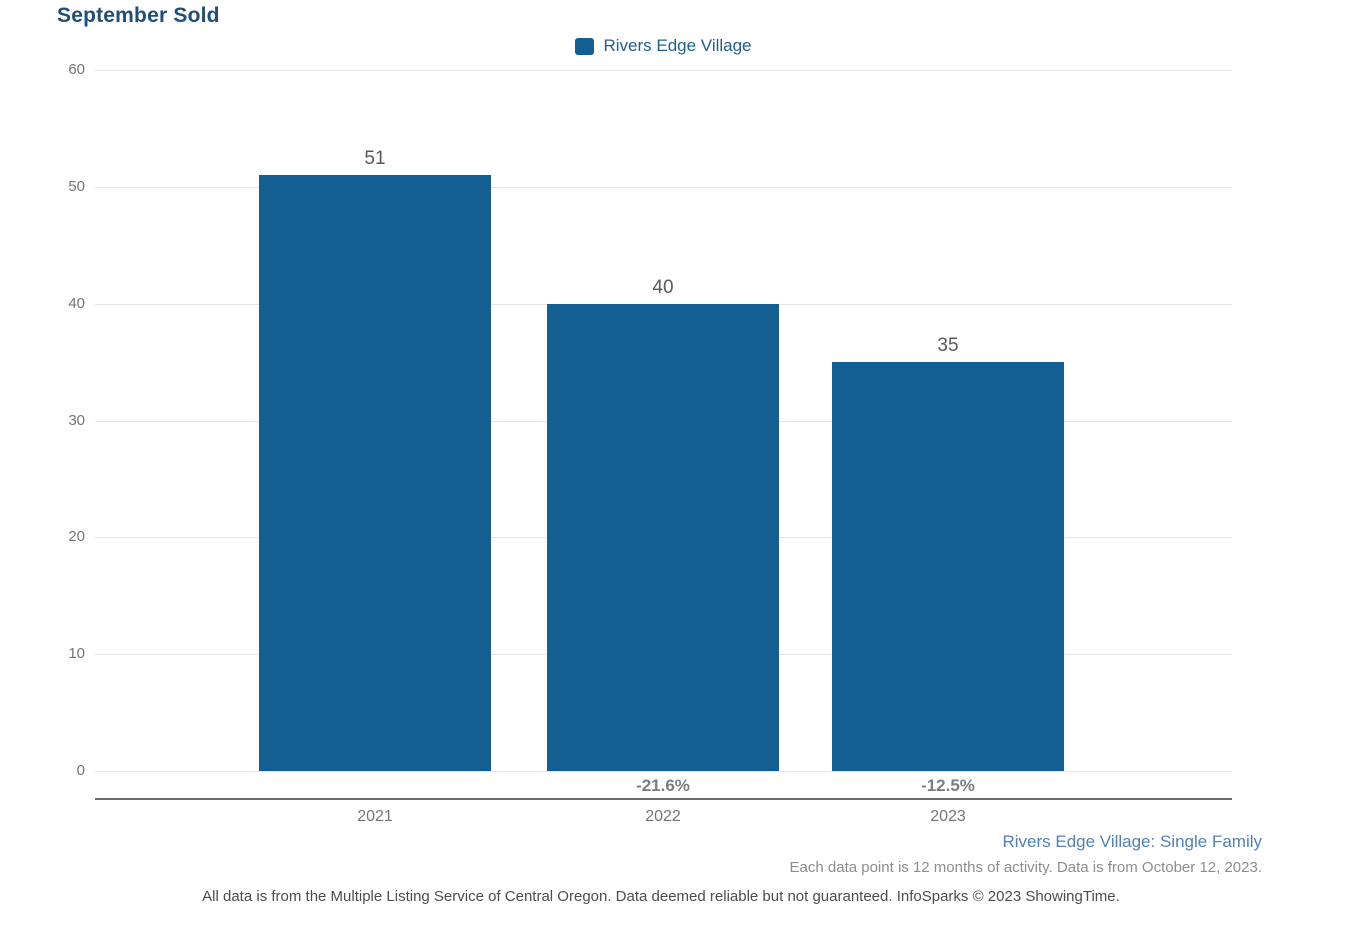  What do you see at coordinates (80, 770) in the screenshot?
I see `y-axis-tick-label: 0` at bounding box center [80, 770].